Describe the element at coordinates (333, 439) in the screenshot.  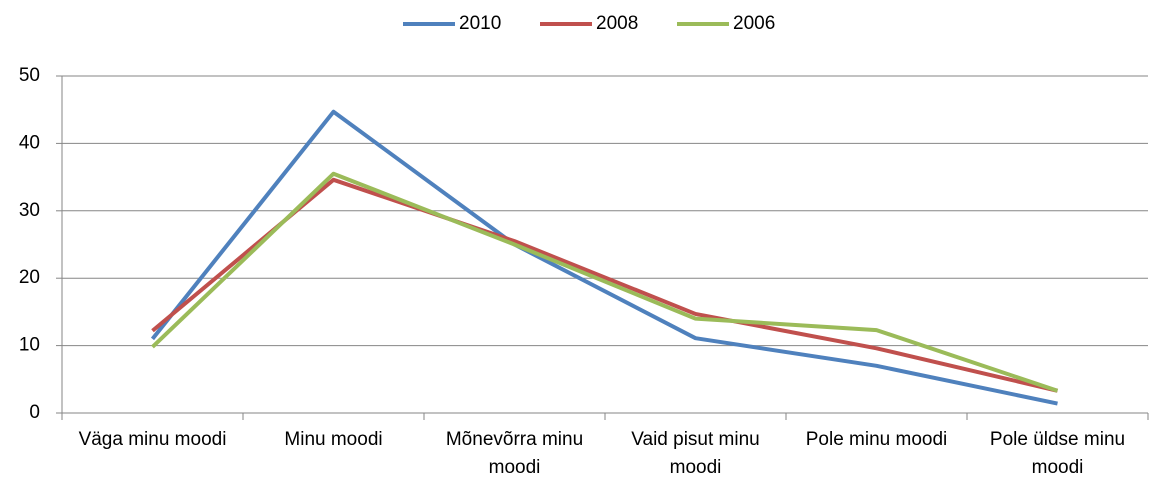
I see `x-tick-label: Minu moodi` at that location.